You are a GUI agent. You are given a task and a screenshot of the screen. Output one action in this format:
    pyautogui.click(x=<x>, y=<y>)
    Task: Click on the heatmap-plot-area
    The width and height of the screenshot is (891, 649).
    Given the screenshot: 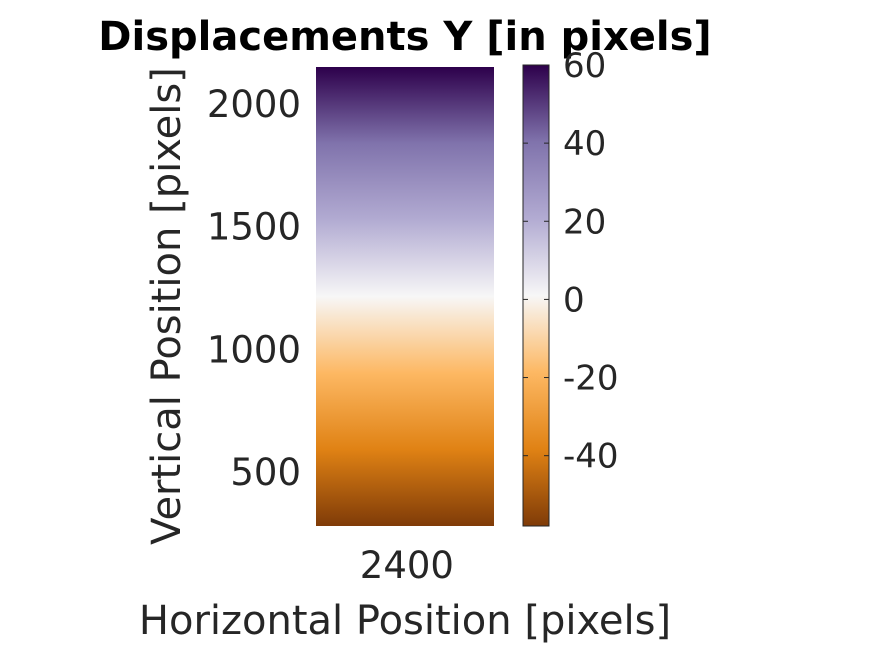 What is the action you would take?
    pyautogui.click(x=405, y=296)
    